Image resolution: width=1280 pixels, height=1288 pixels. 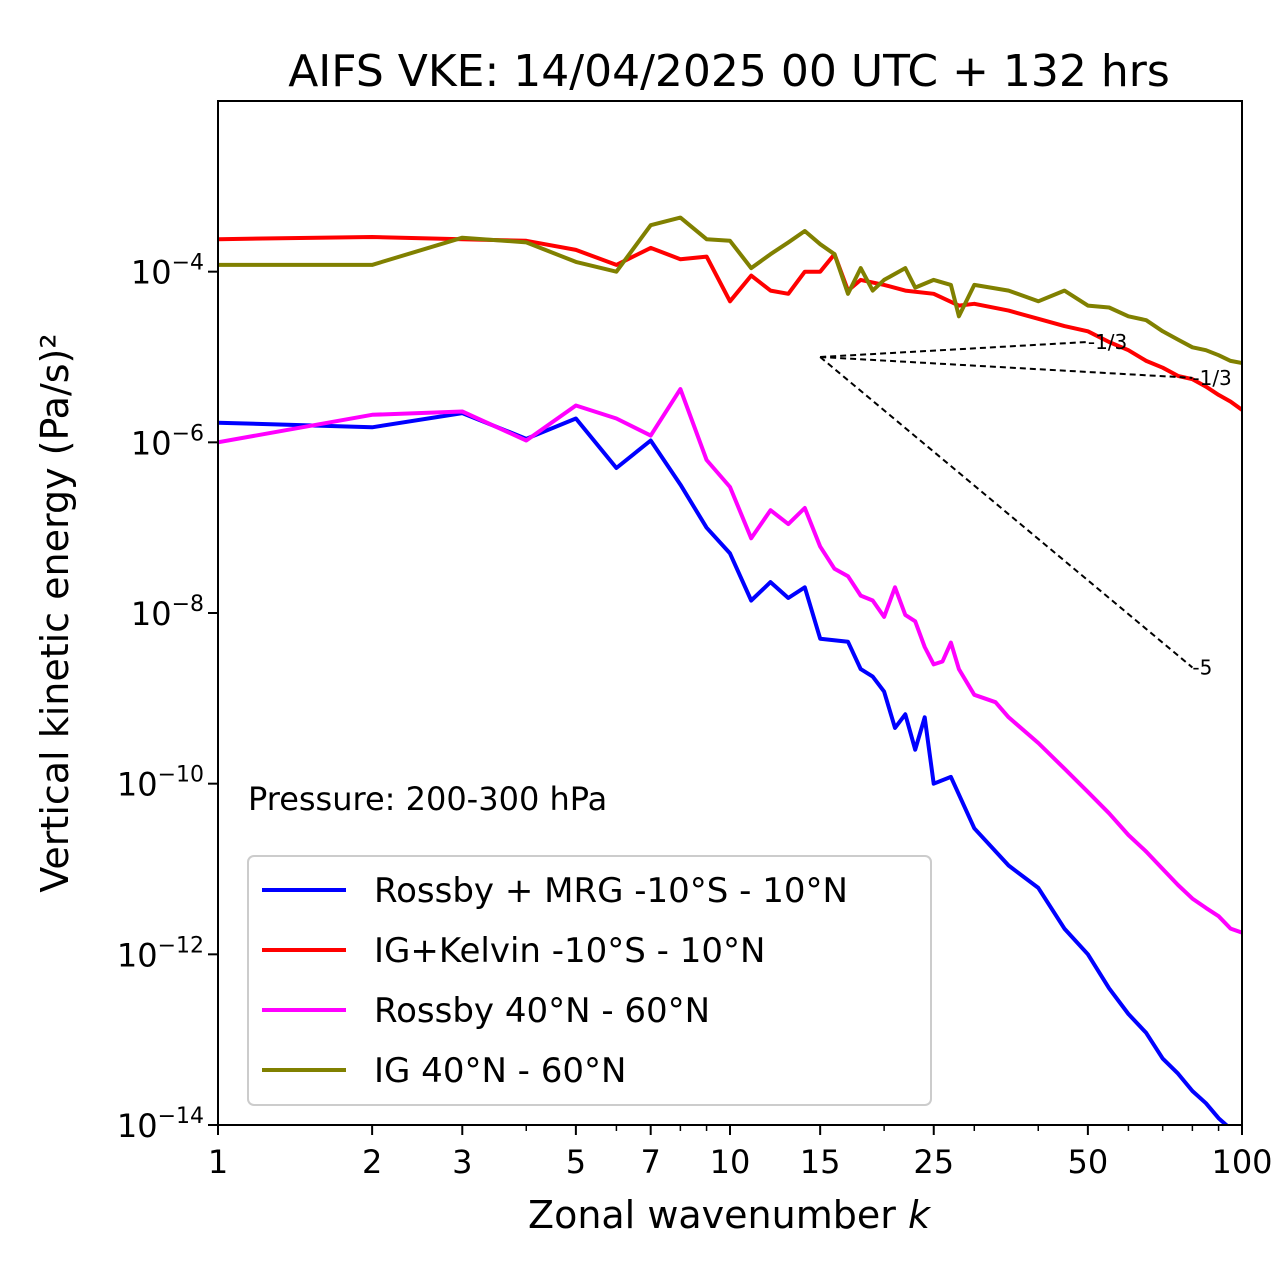 I want to click on y-axis-label: Vertical kinetic energy (Pa/s)², so click(x=55, y=612).